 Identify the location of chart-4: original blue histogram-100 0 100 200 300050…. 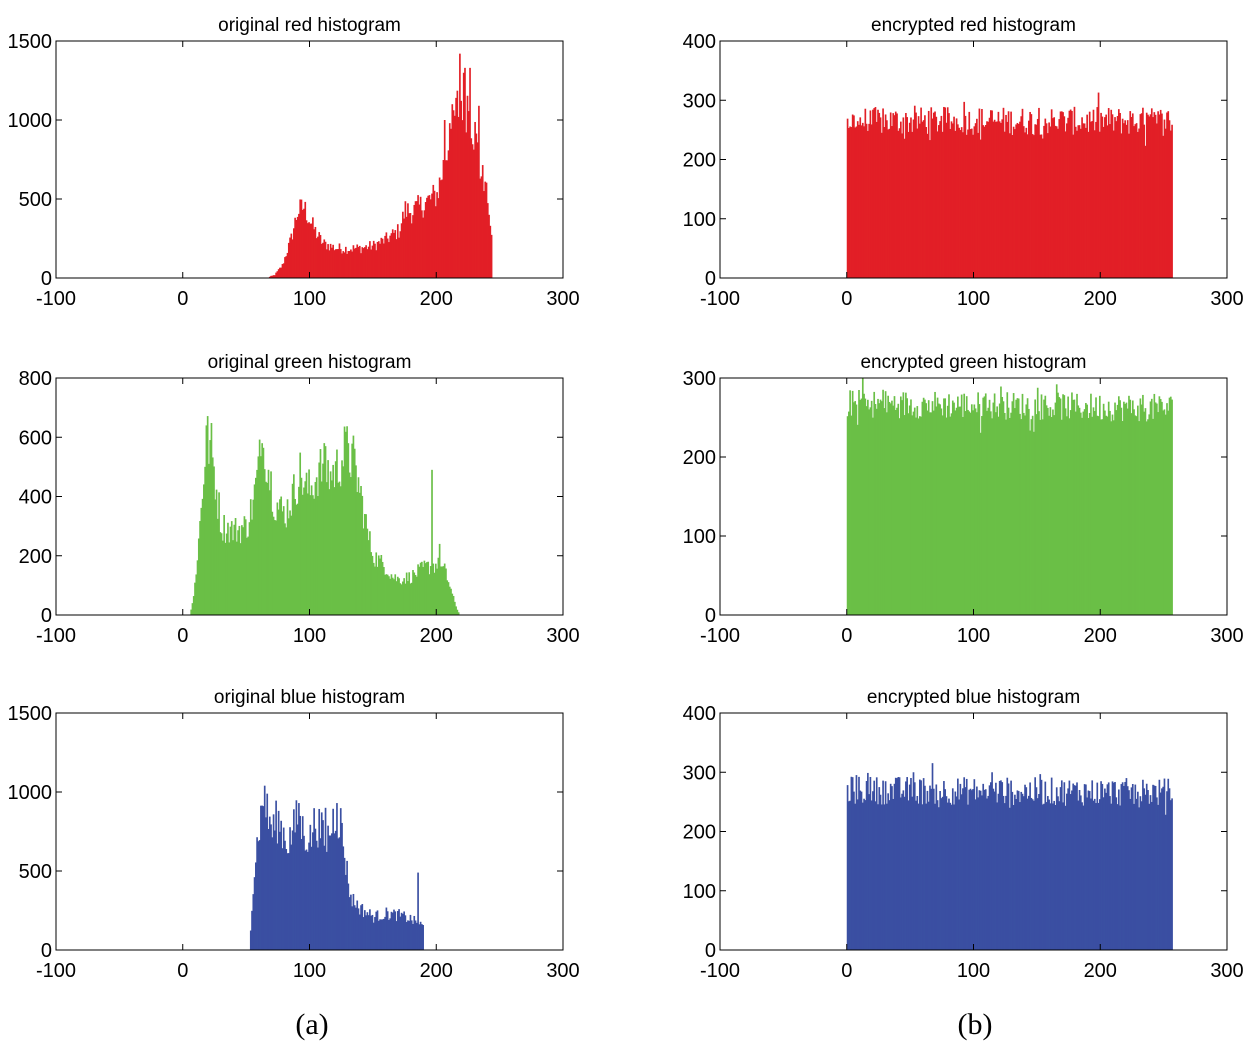
(294, 834).